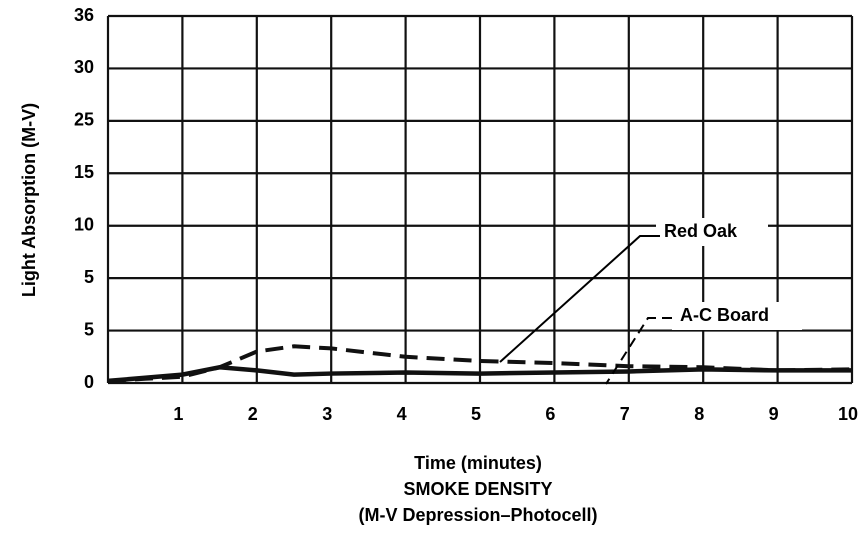 Image resolution: width=864 pixels, height=533 pixels. Describe the element at coordinates (479, 374) in the screenshot. I see `series-line` at that location.